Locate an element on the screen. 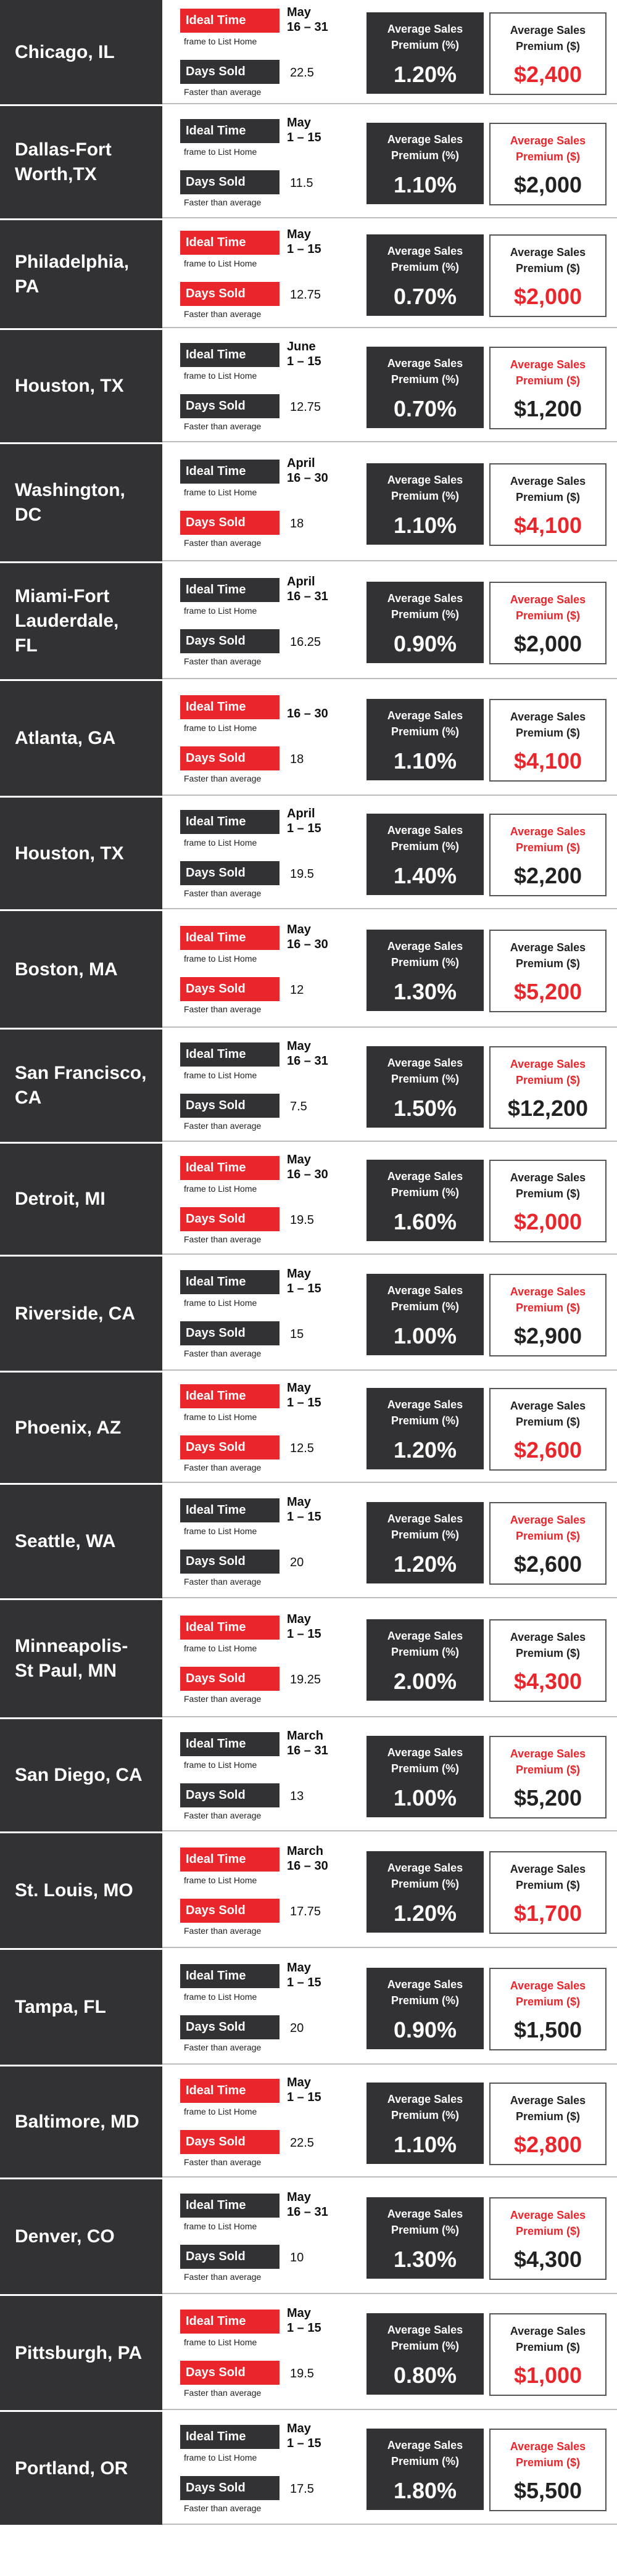  city-name-line: Minneapolis- is located at coordinates (71, 1646).